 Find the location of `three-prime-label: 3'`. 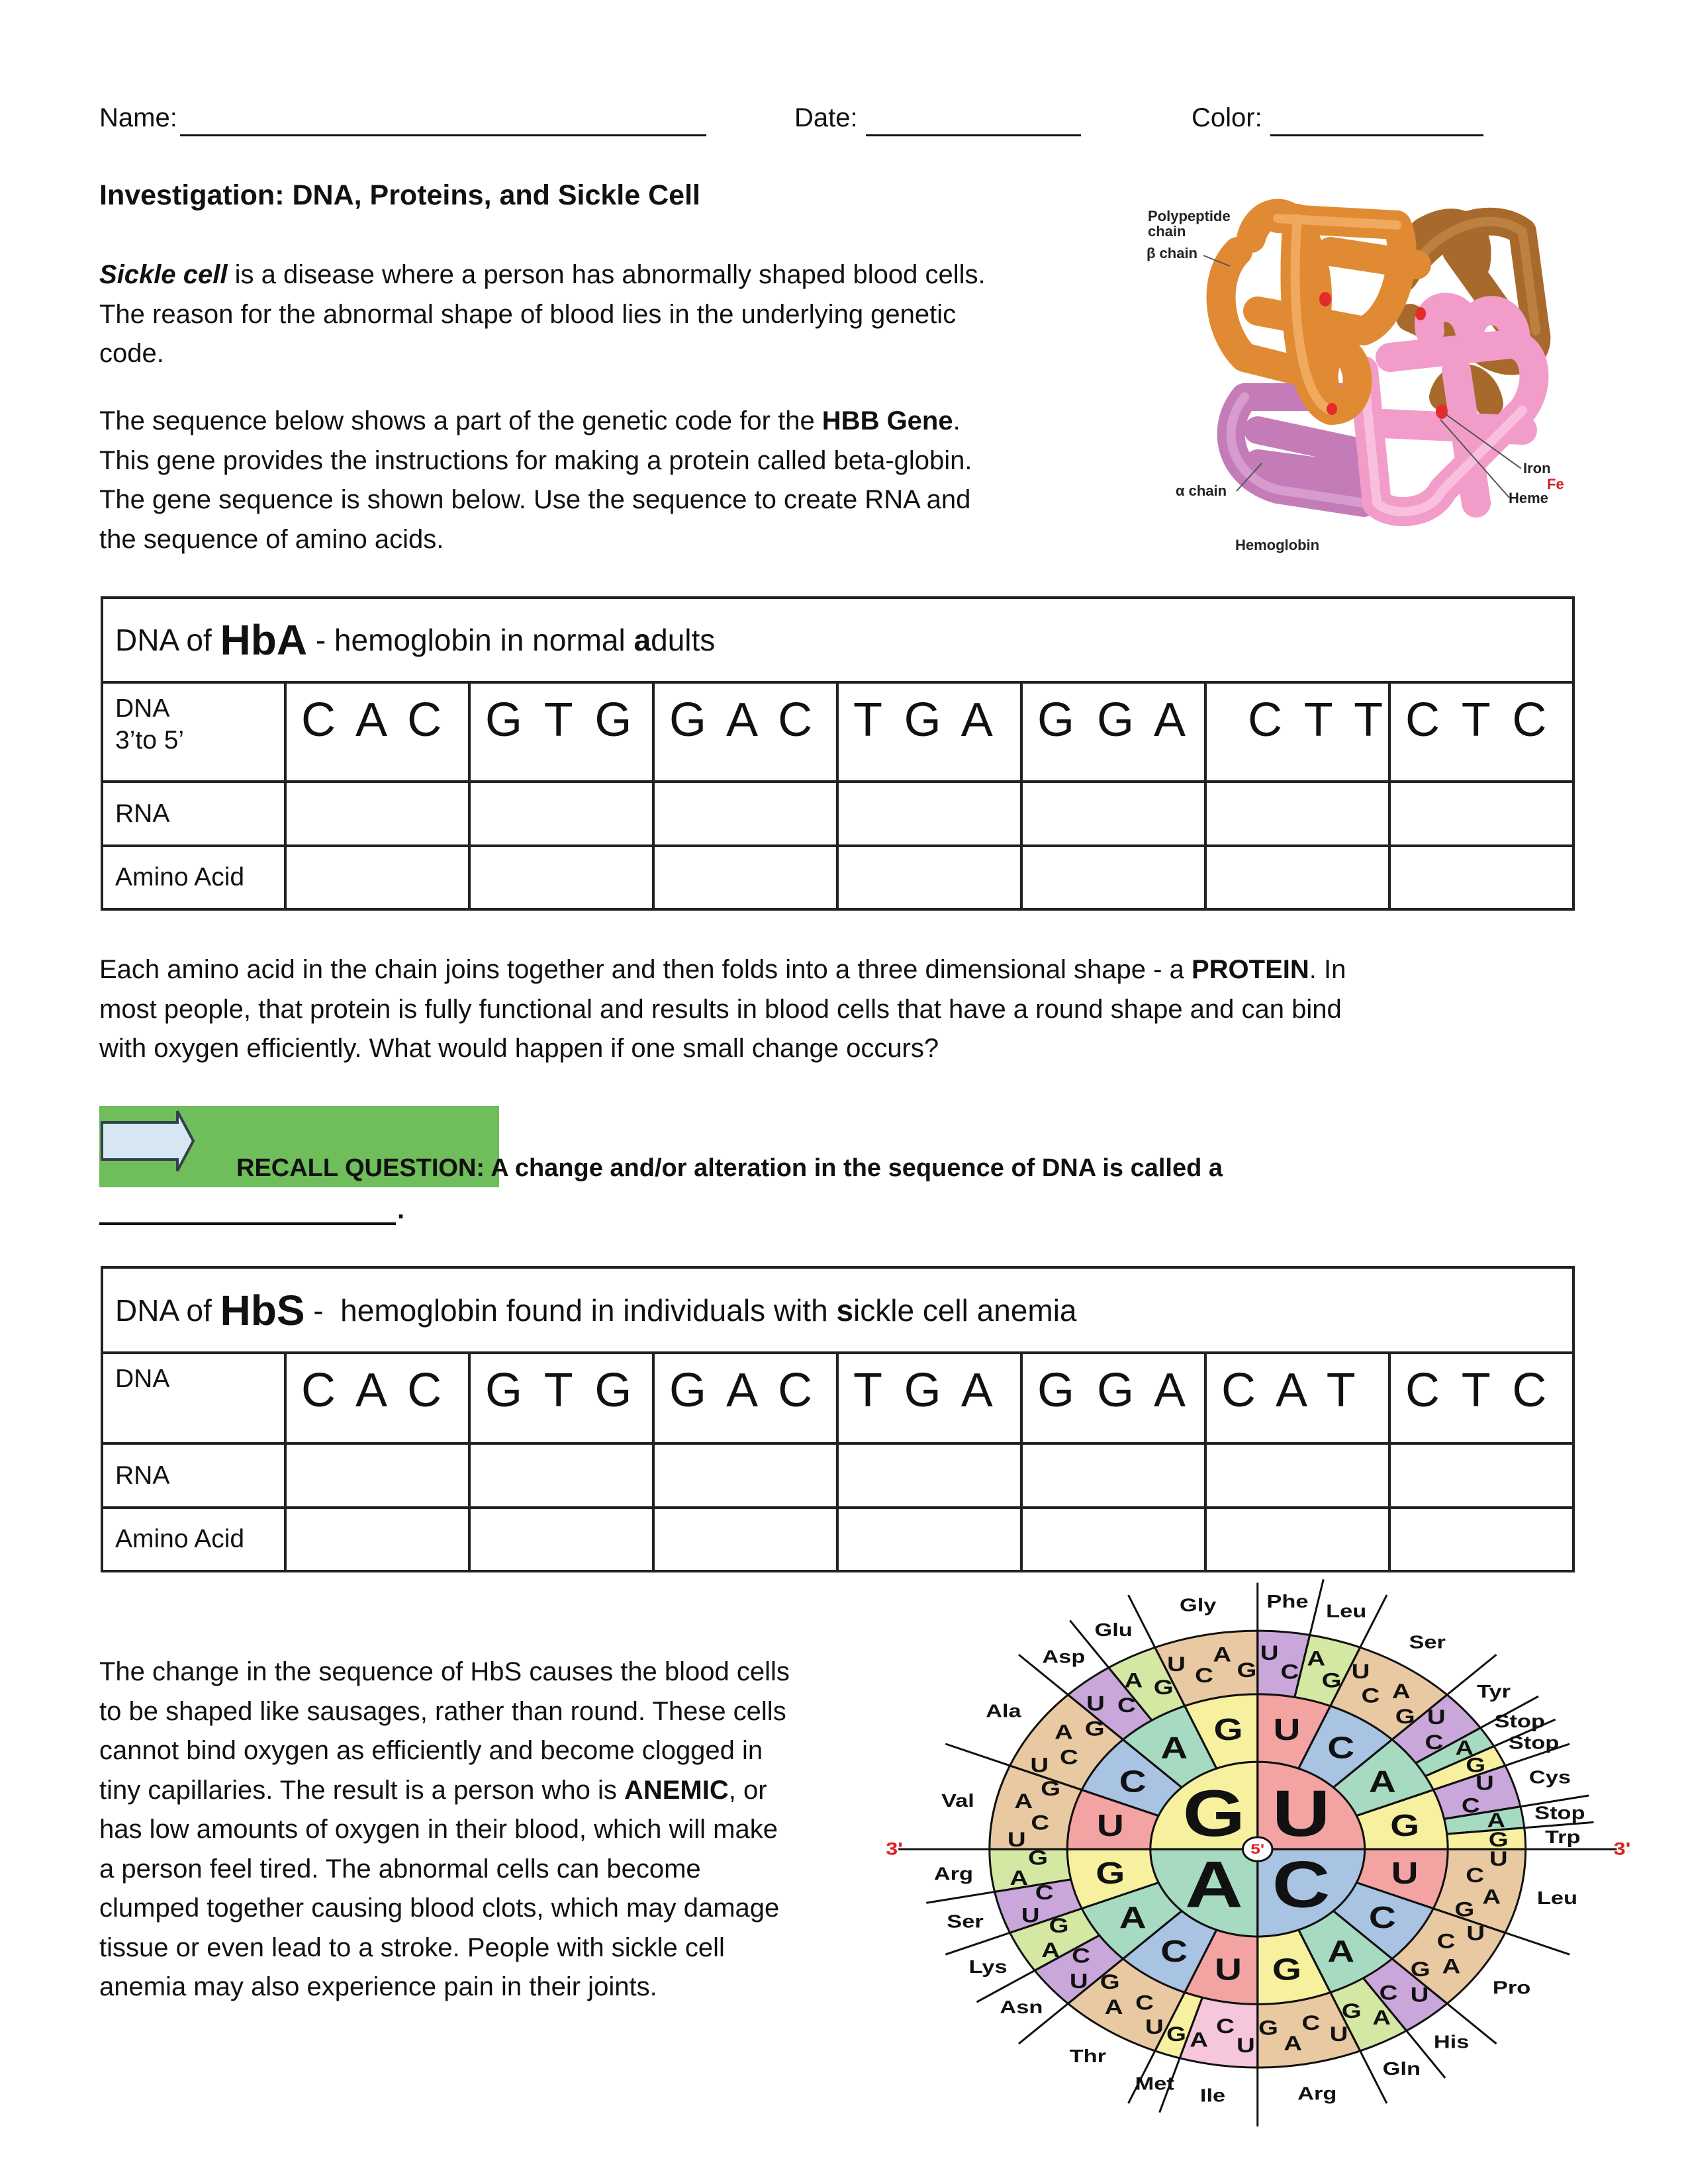

three-prime-label: 3' is located at coordinates (894, 1848).